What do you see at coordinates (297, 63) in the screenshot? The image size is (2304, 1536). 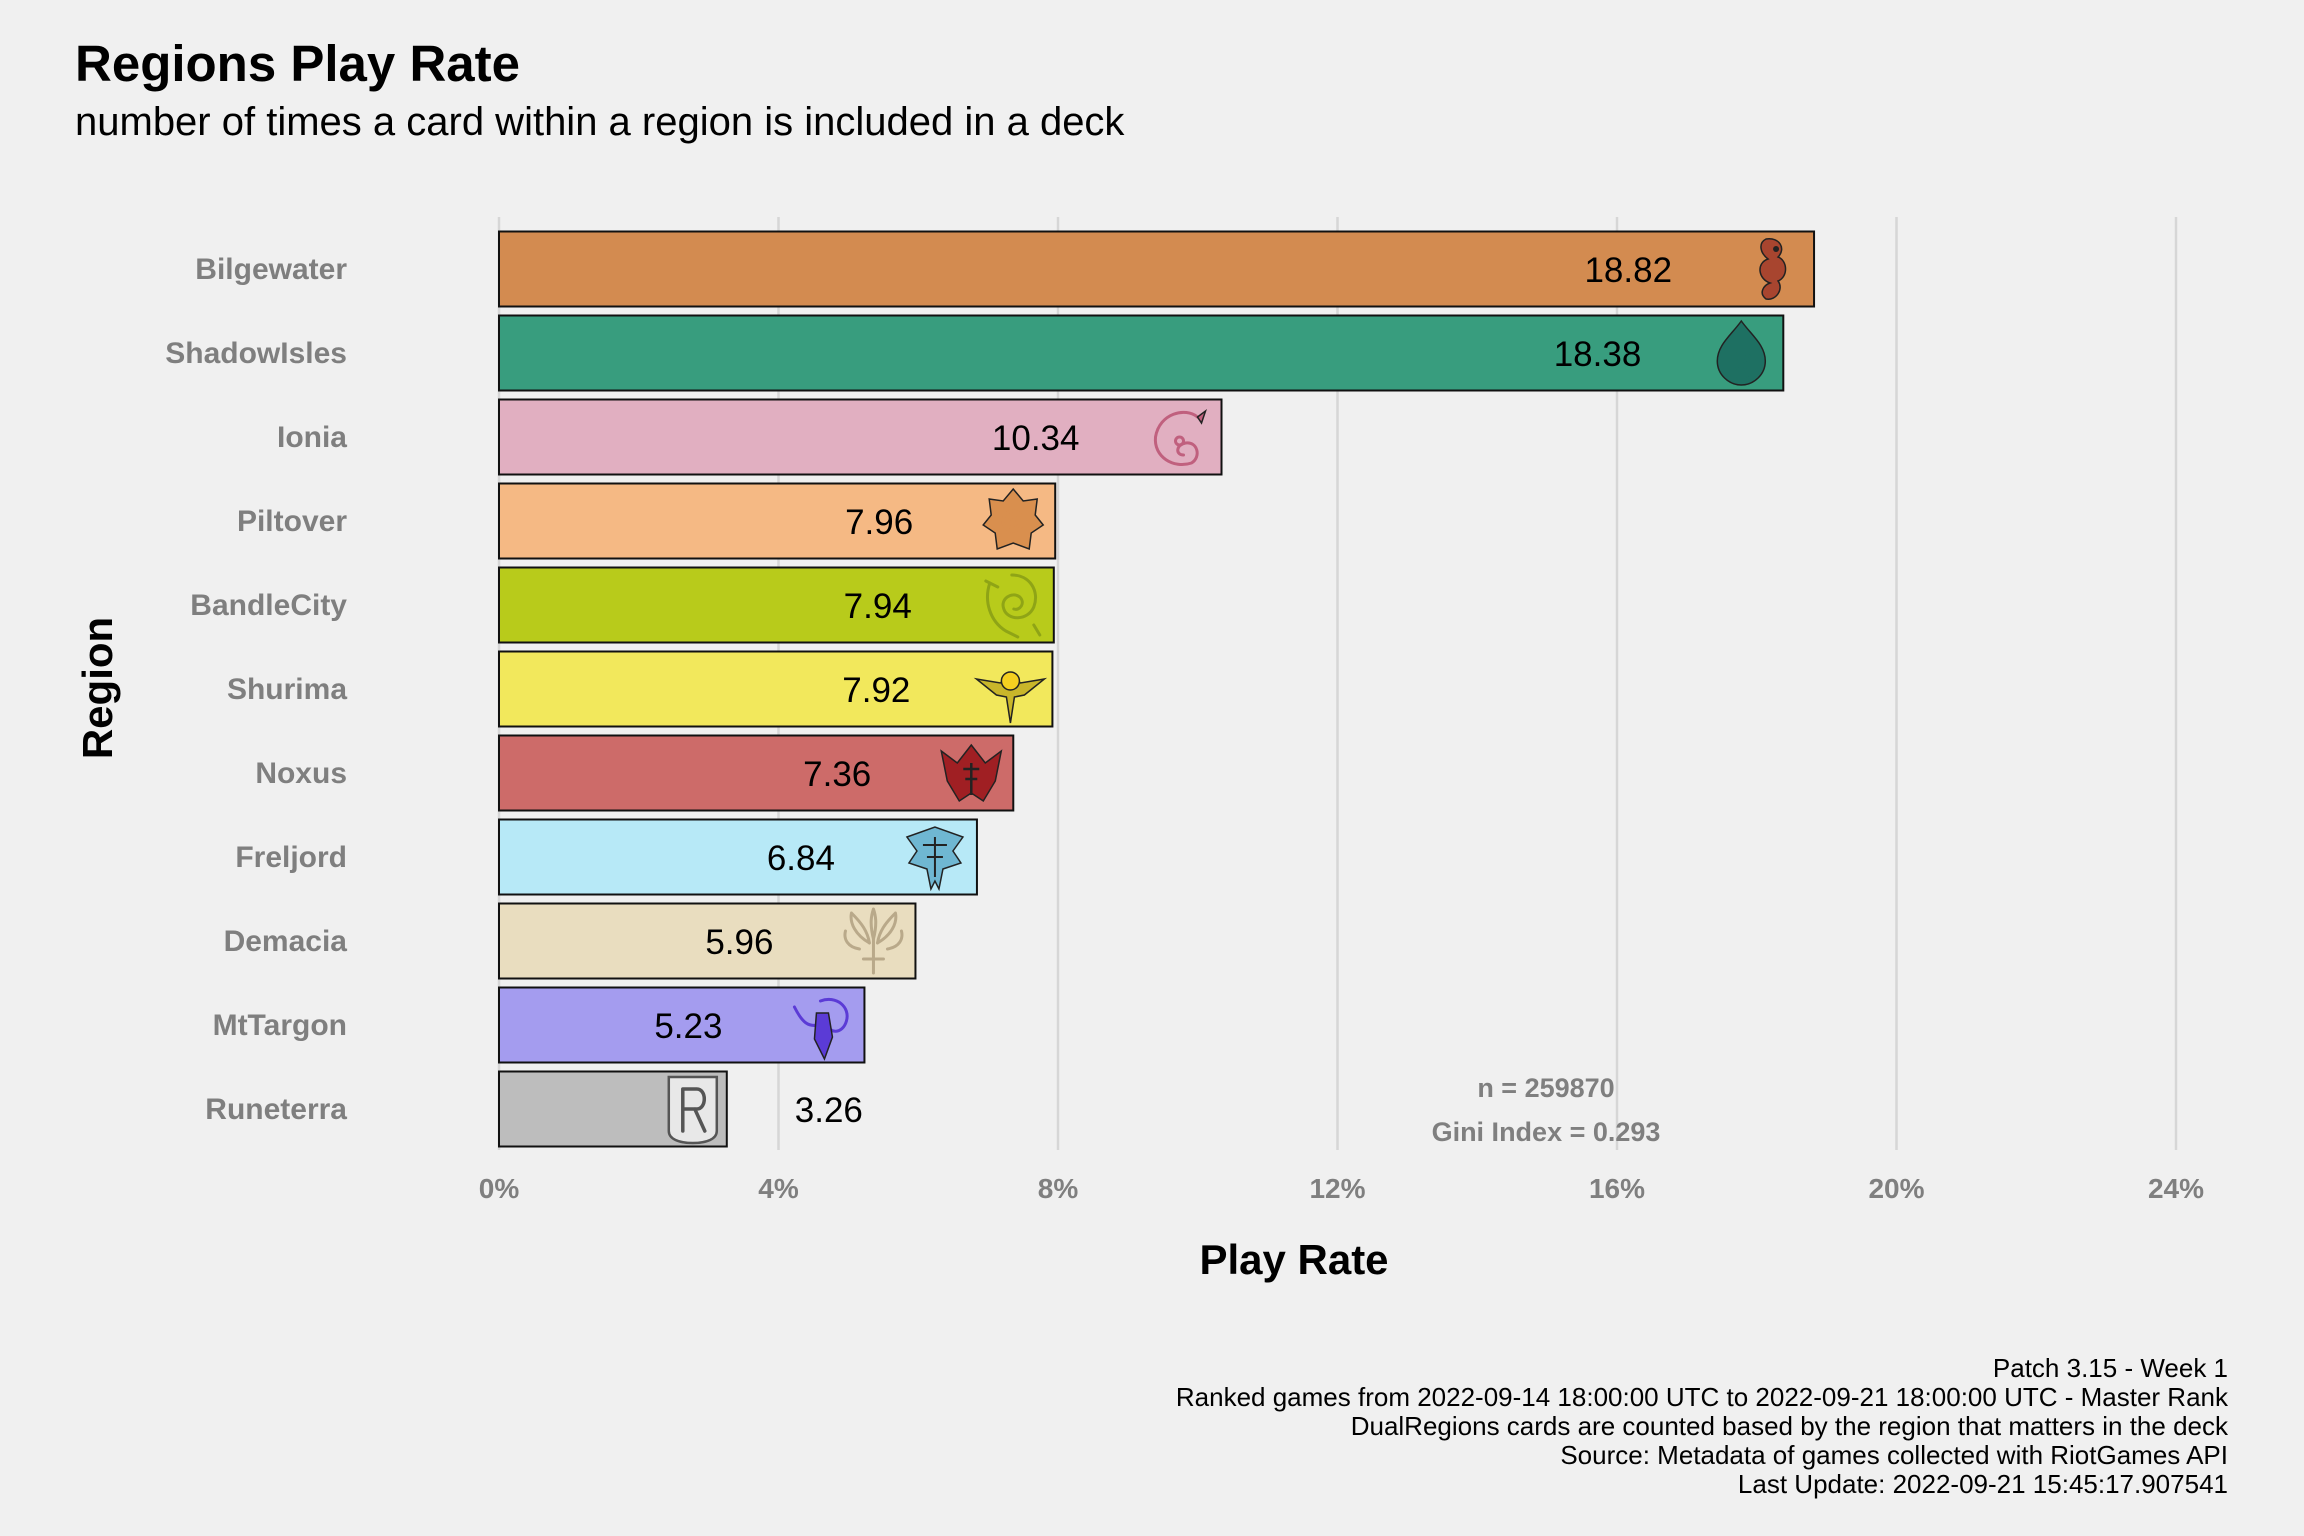 I see `chart-title: Regions Play Rate` at bounding box center [297, 63].